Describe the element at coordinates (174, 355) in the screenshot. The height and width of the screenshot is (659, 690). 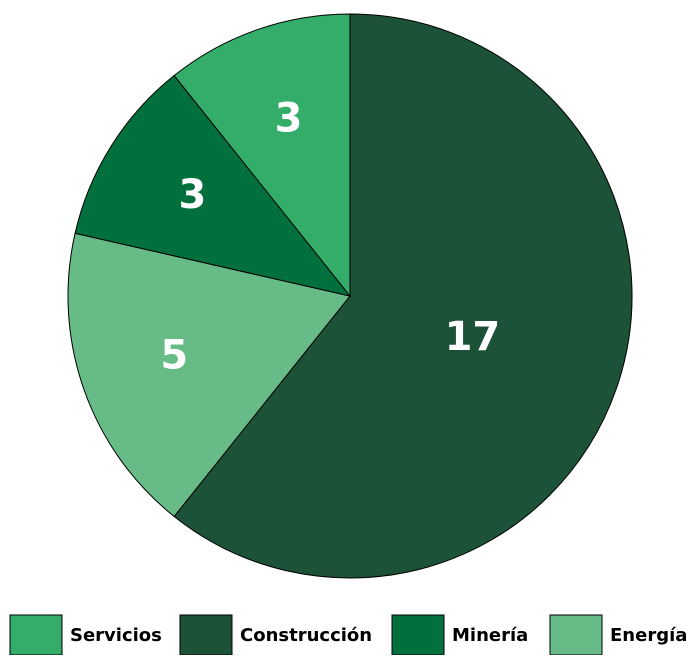
I see `slice-label: 5` at that location.